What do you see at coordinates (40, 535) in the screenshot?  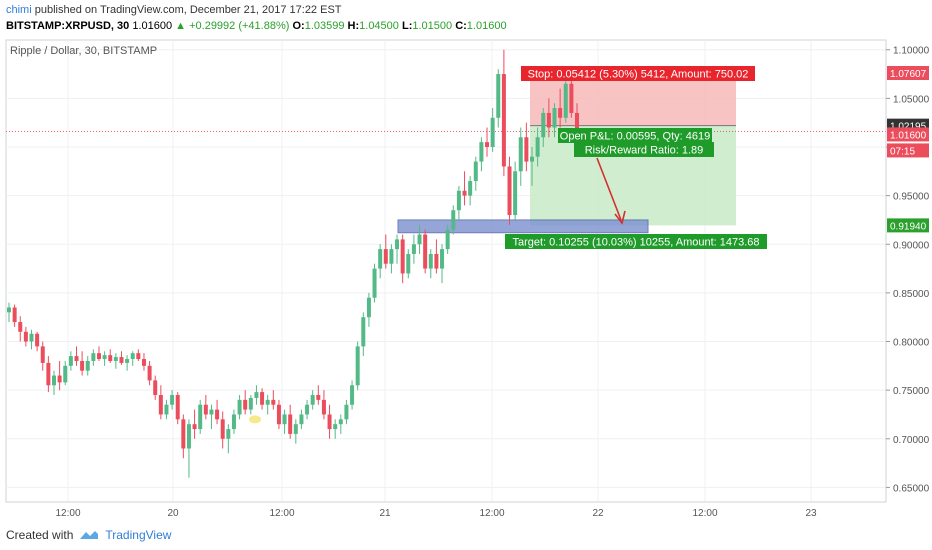 I see `created-with-text: Created with` at bounding box center [40, 535].